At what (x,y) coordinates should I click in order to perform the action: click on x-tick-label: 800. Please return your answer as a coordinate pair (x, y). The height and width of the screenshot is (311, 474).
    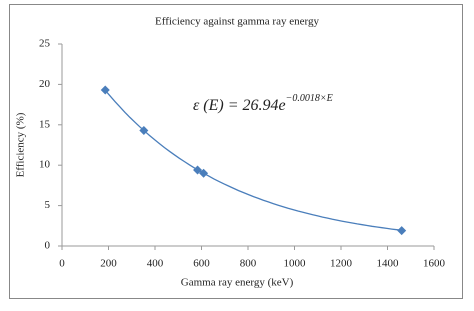
    Looking at the image, I should click on (248, 264).